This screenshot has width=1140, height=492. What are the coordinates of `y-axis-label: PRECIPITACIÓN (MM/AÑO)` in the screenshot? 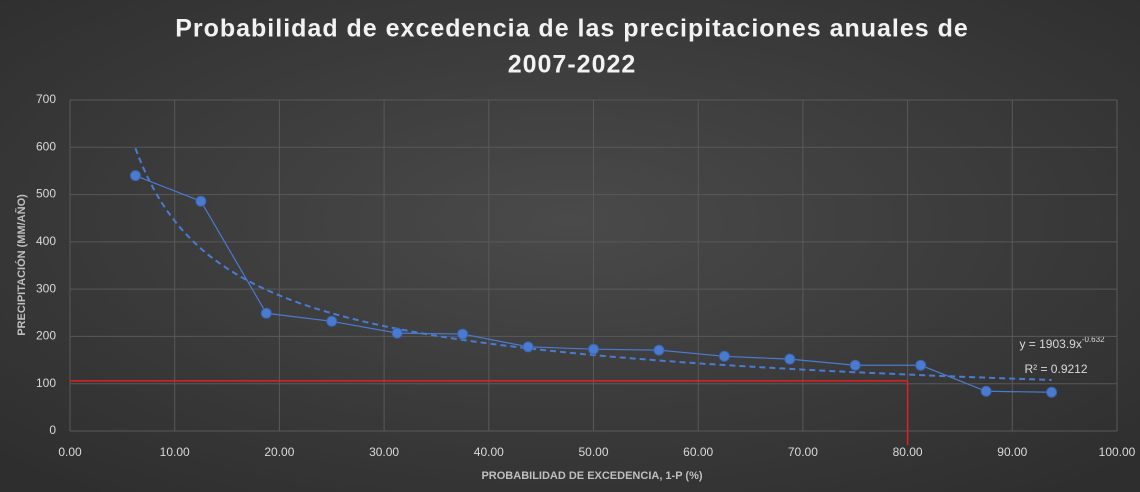 It's located at (21, 265).